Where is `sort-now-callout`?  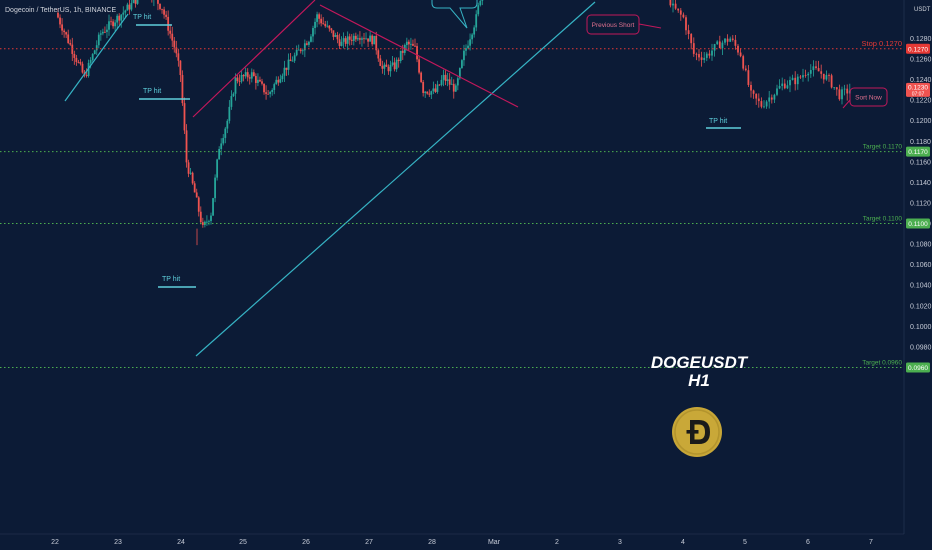 sort-now-callout is located at coordinates (868, 97).